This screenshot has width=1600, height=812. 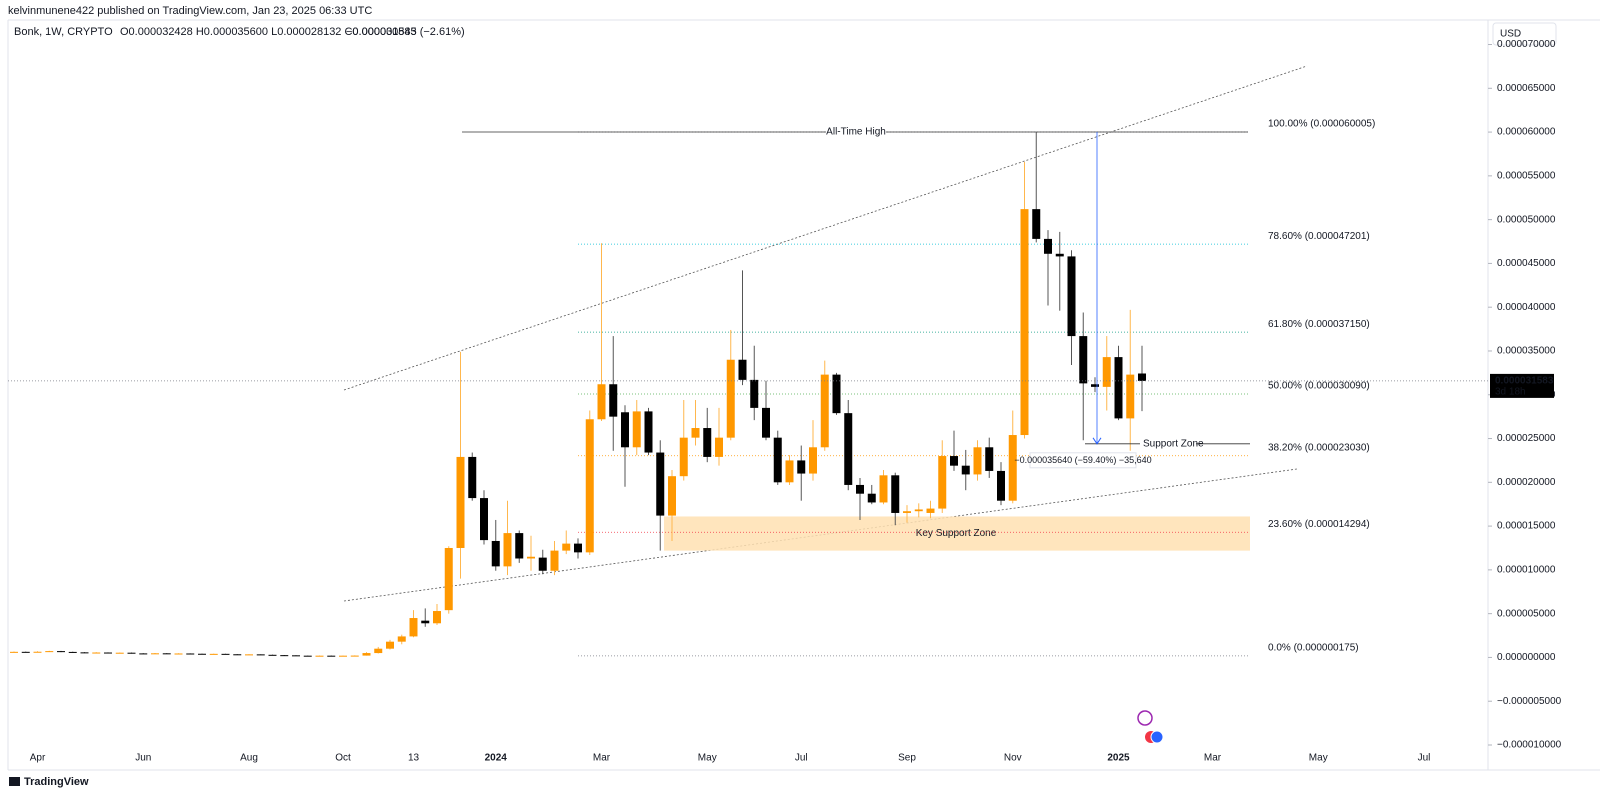 What do you see at coordinates (143, 758) in the screenshot?
I see `x-tick-label: Jun` at bounding box center [143, 758].